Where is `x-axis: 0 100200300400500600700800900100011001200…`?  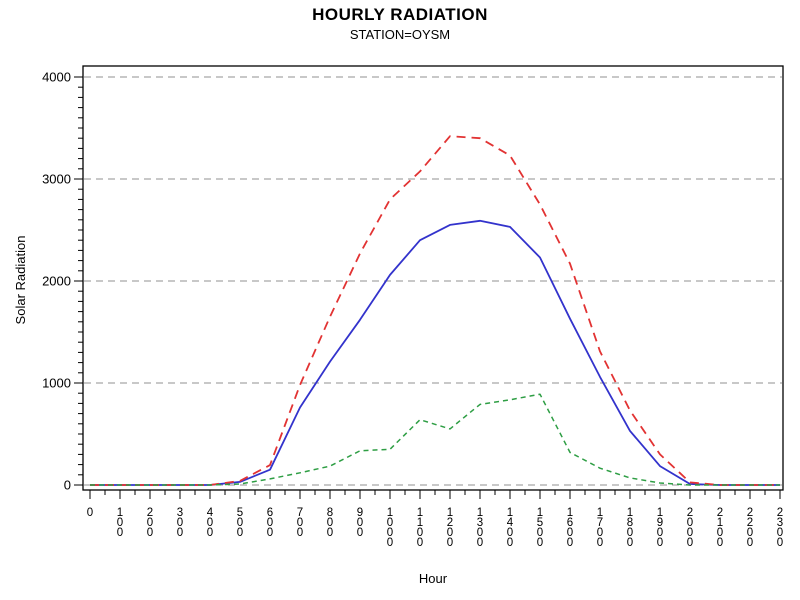 x-axis: 0 100200300400500600700800900100011001200… is located at coordinates (435, 519).